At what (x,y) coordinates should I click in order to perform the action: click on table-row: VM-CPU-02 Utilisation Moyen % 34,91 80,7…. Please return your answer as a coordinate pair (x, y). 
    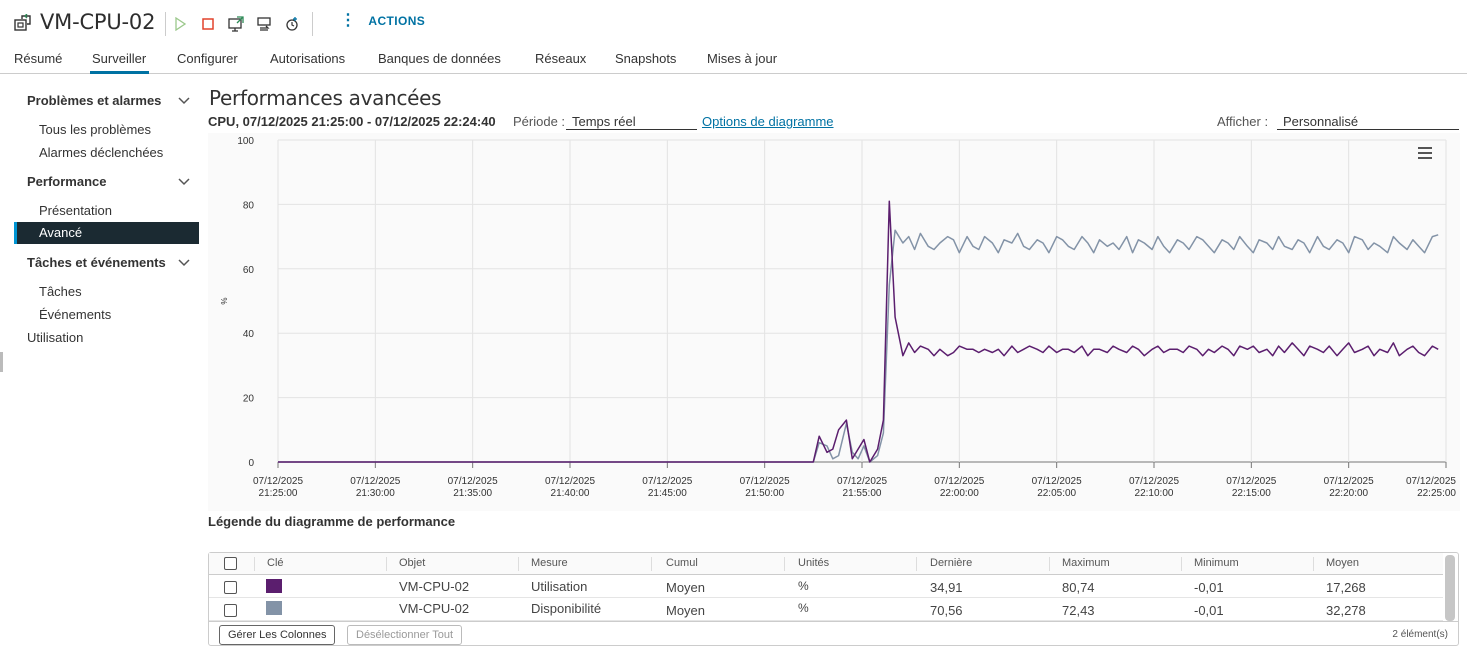
    Looking at the image, I should click on (826, 586).